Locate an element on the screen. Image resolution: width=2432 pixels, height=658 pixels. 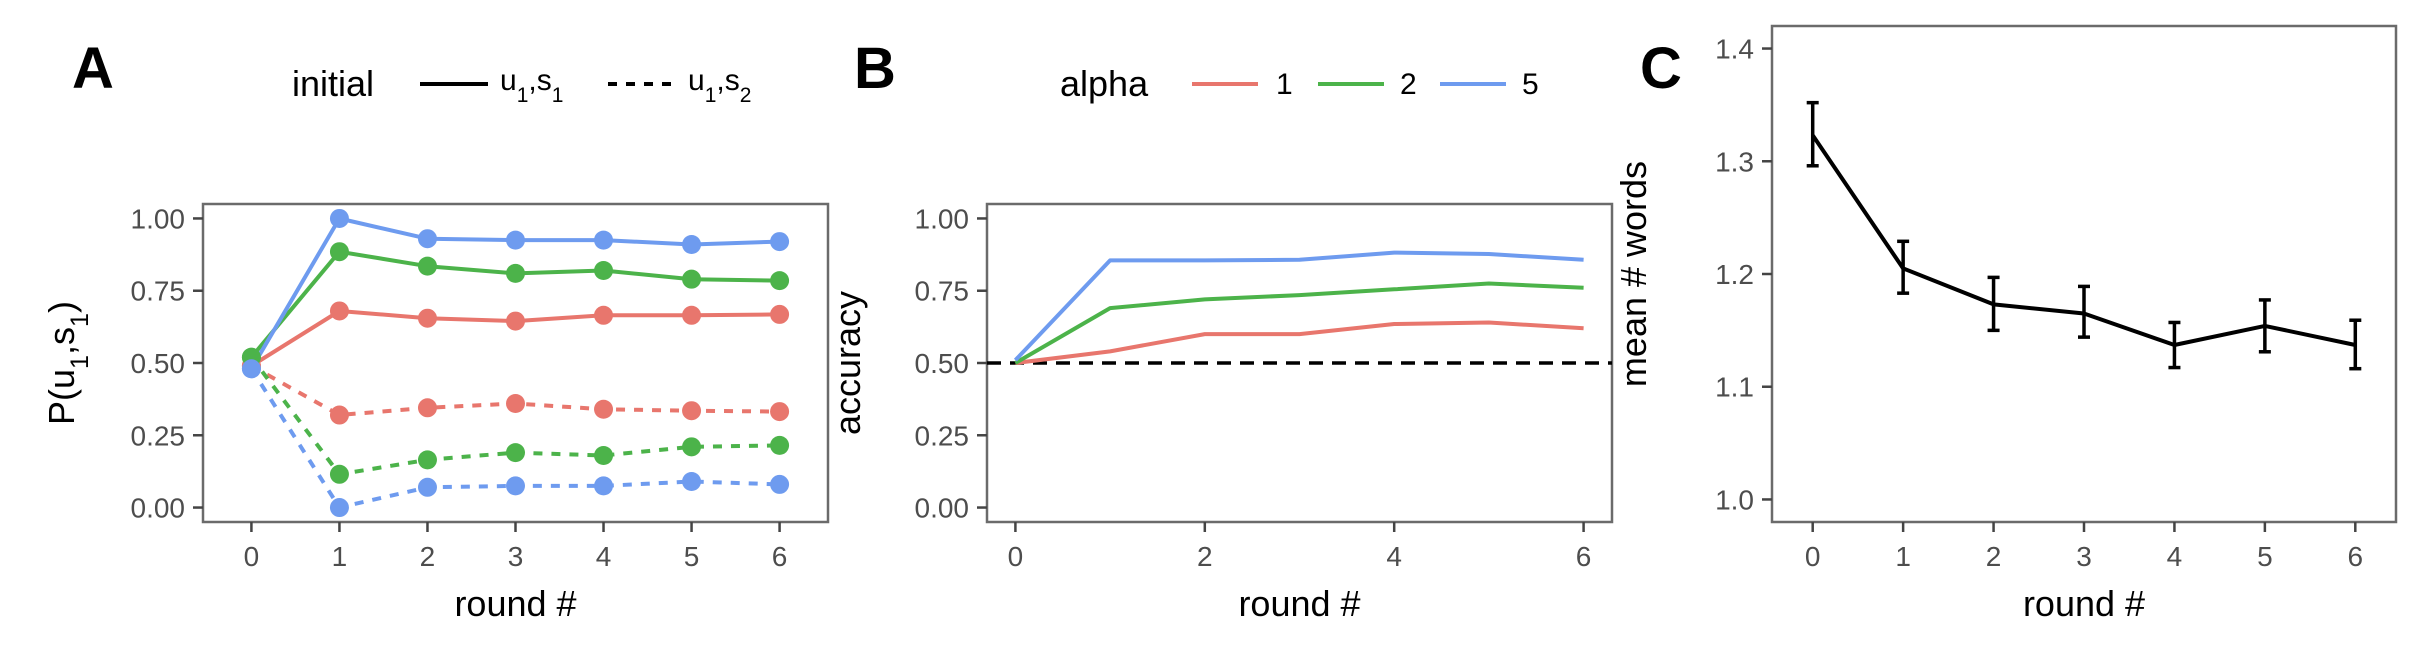
legend-label-alpha-2: 2 is located at coordinates (1408, 84).